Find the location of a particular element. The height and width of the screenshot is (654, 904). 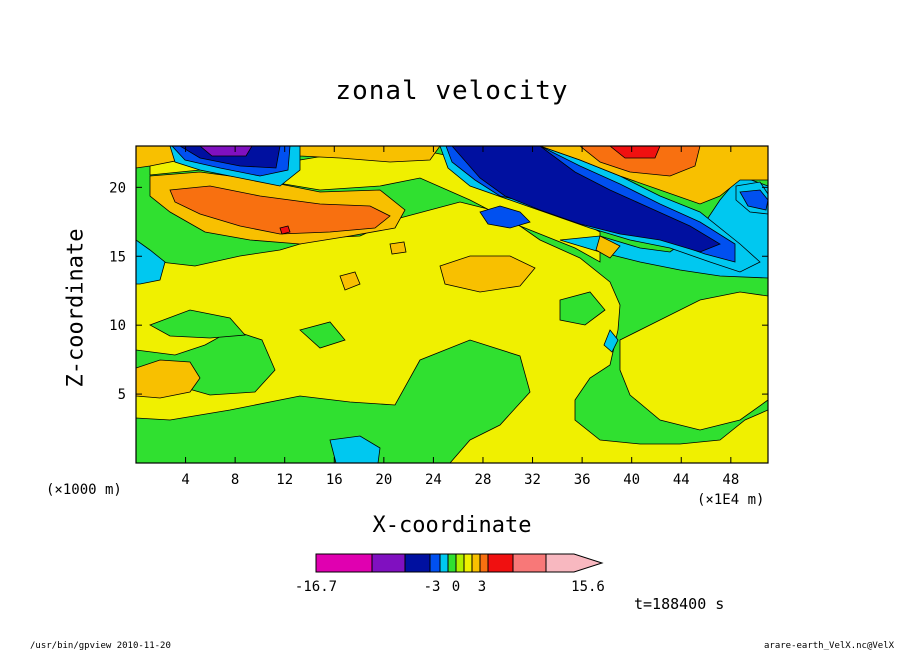

y-tick-label: 20 is located at coordinates (117, 188).